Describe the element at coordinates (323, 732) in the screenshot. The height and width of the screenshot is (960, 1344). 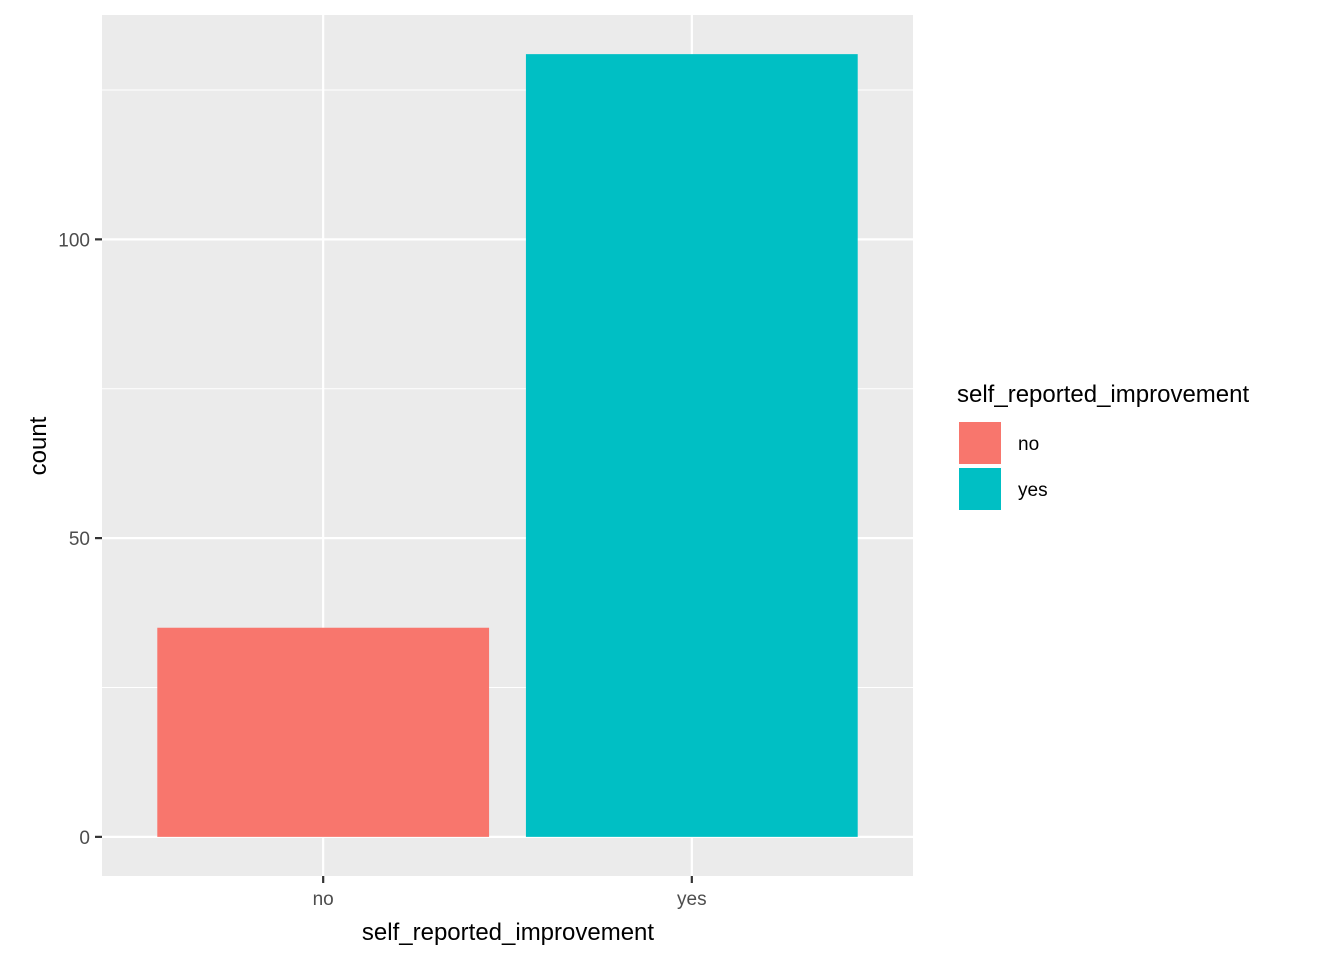
I see `bar-no` at that location.